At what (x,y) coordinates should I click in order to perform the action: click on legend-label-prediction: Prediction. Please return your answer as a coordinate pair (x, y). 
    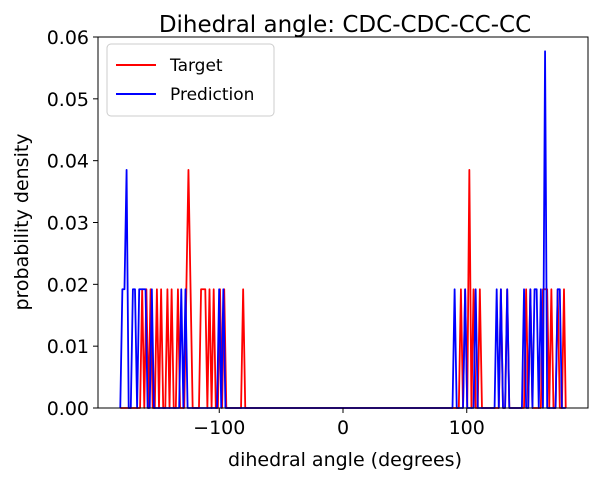
    Looking at the image, I should click on (212, 95).